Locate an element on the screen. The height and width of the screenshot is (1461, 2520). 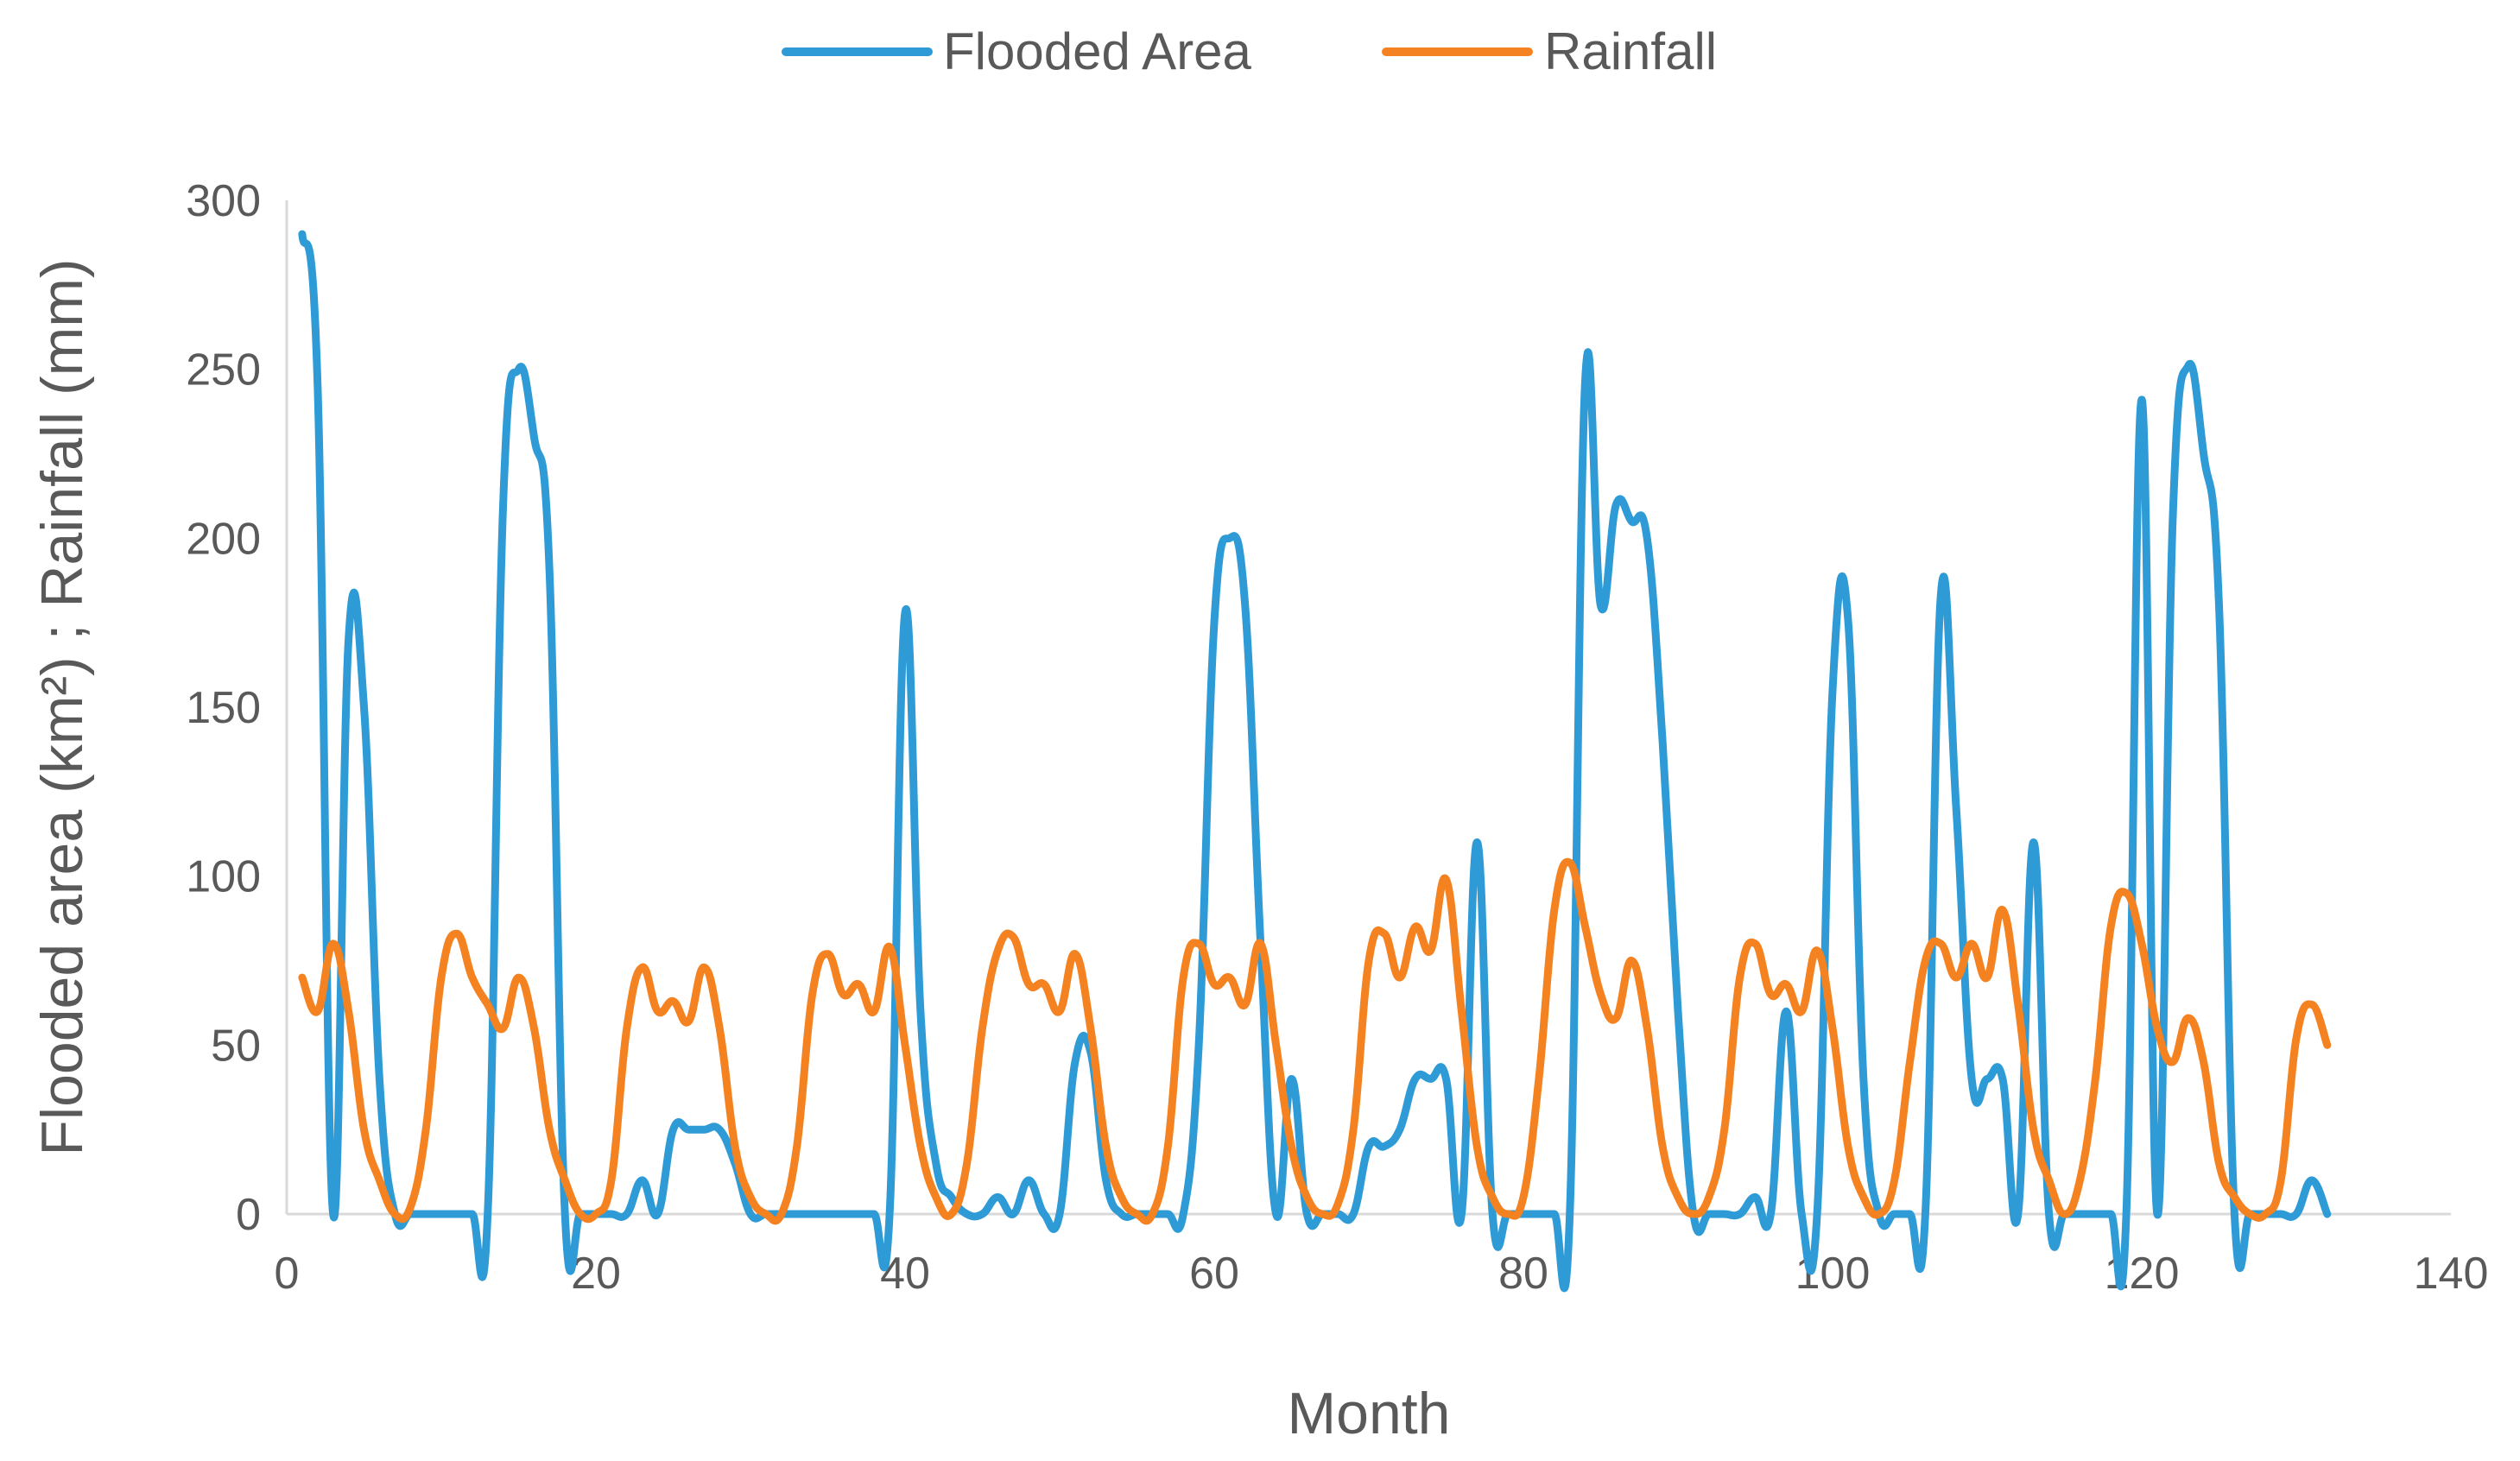
y-tick-label: 300 is located at coordinates (224, 201).